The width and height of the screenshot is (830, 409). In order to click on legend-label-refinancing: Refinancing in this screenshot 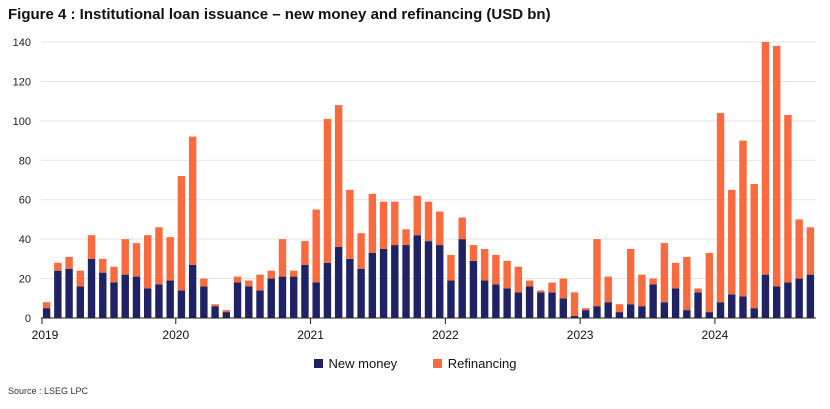, I will do `click(482, 363)`.